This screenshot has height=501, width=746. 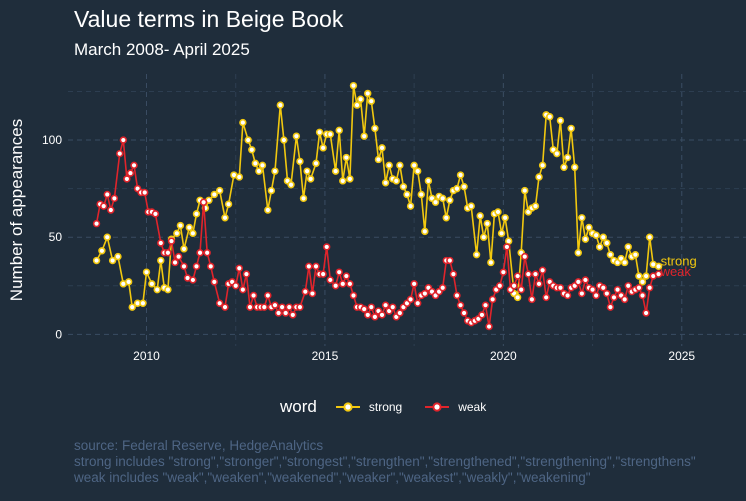 What do you see at coordinates (58, 334) in the screenshot?
I see `y-tick-label: 0` at bounding box center [58, 334].